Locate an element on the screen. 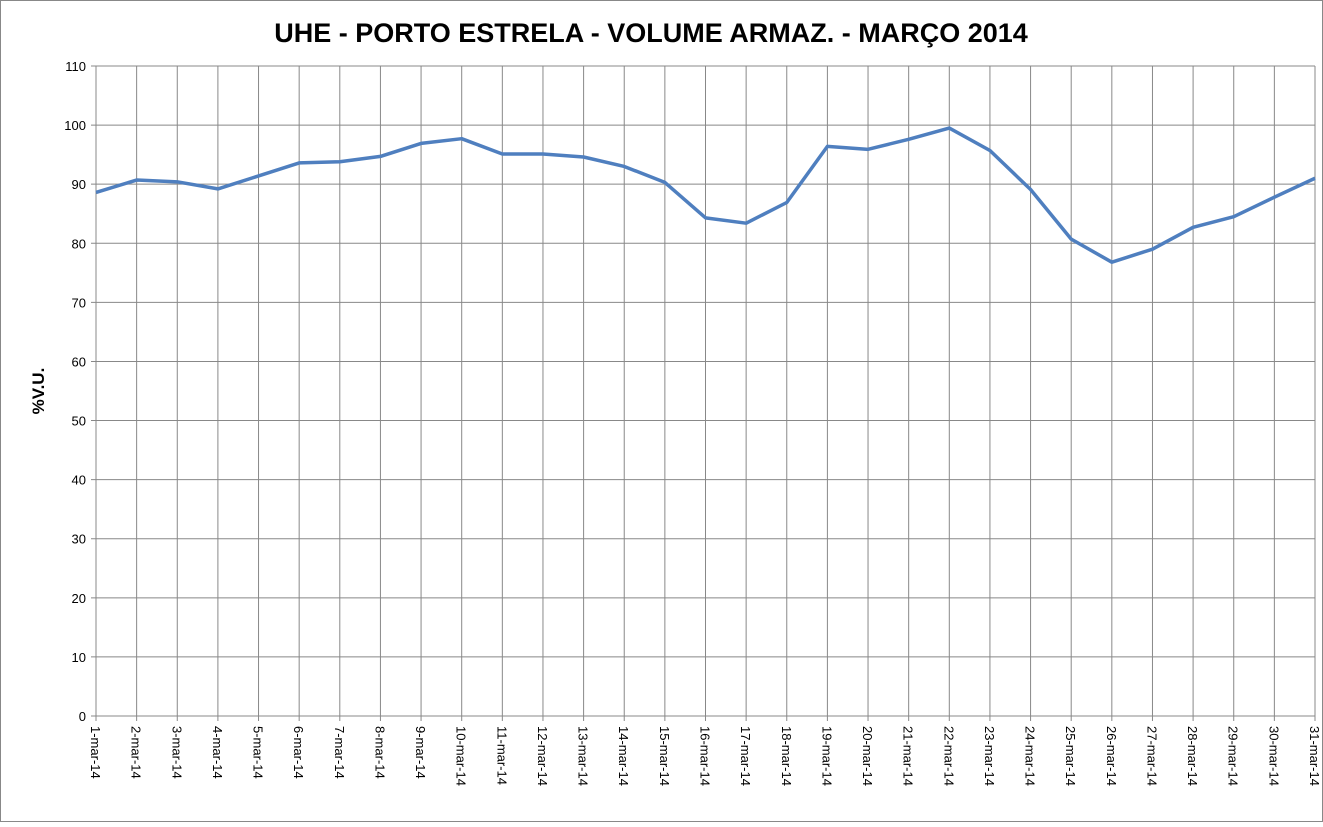 This screenshot has width=1323, height=827. x-tick-label: 10-mar-14 is located at coordinates (461, 756).